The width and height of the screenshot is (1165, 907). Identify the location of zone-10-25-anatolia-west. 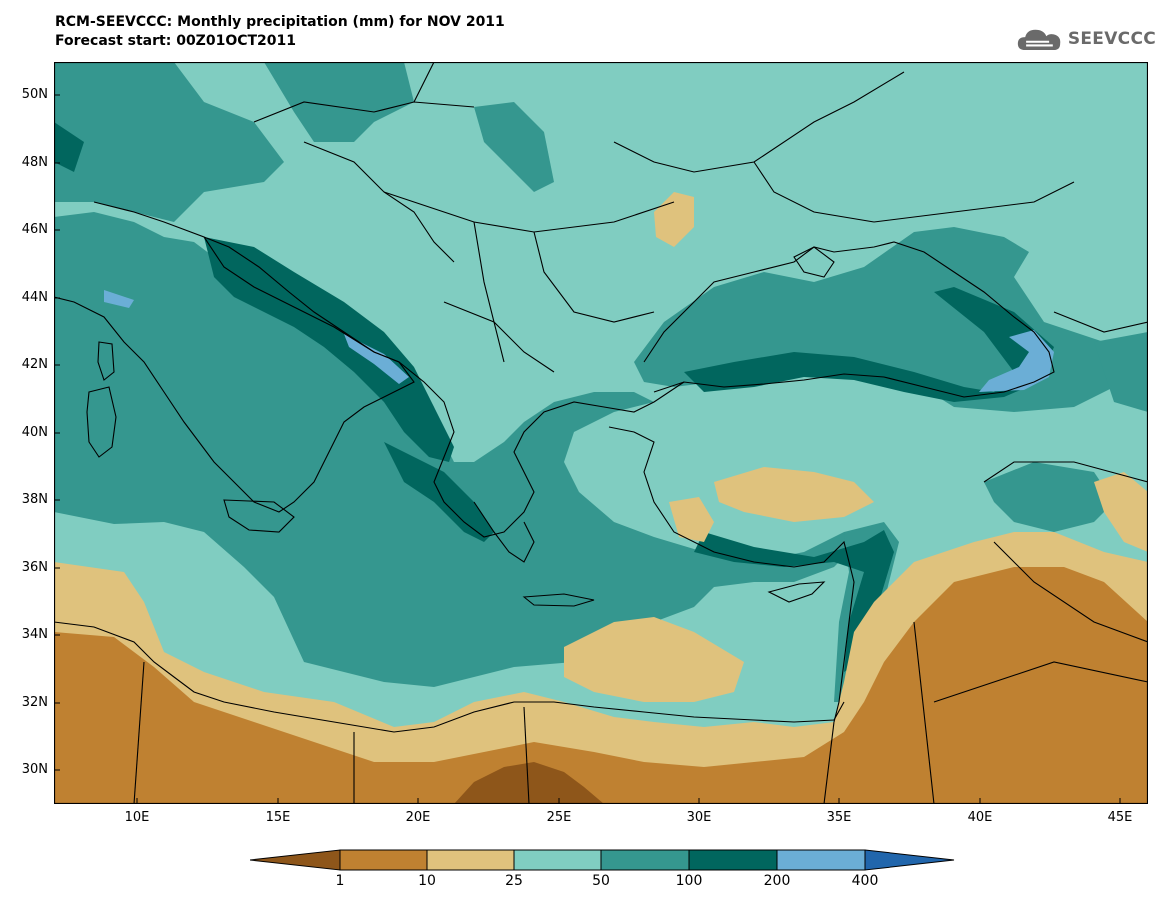
(691, 519).